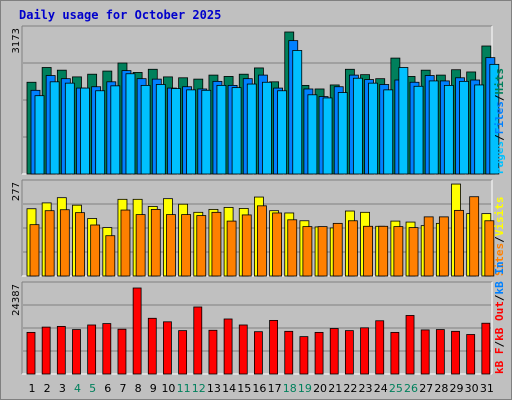 The image size is (512, 400). What do you see at coordinates (199, 388) in the screenshot?
I see `x-tick-label-day-12: 12` at bounding box center [199, 388].